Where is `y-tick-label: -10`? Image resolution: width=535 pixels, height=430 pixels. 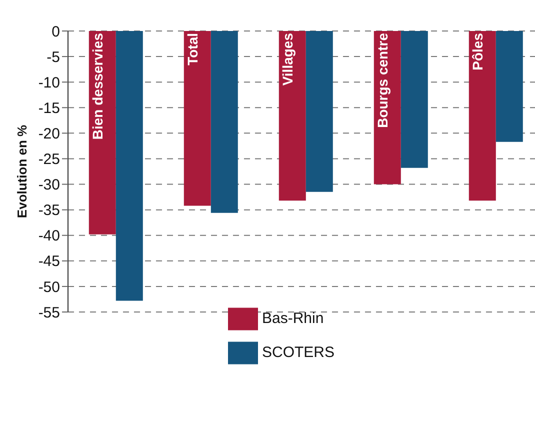 y-tick-label: -10 is located at coordinates (49, 83).